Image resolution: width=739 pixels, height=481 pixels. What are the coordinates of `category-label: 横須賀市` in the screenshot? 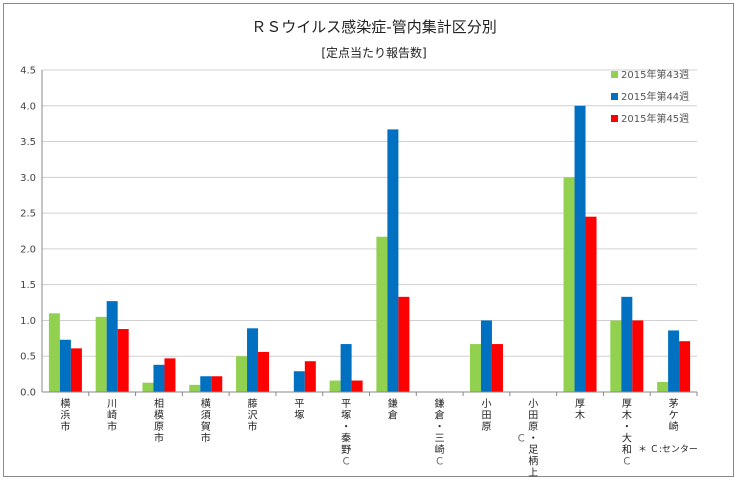 It's located at (206, 421).